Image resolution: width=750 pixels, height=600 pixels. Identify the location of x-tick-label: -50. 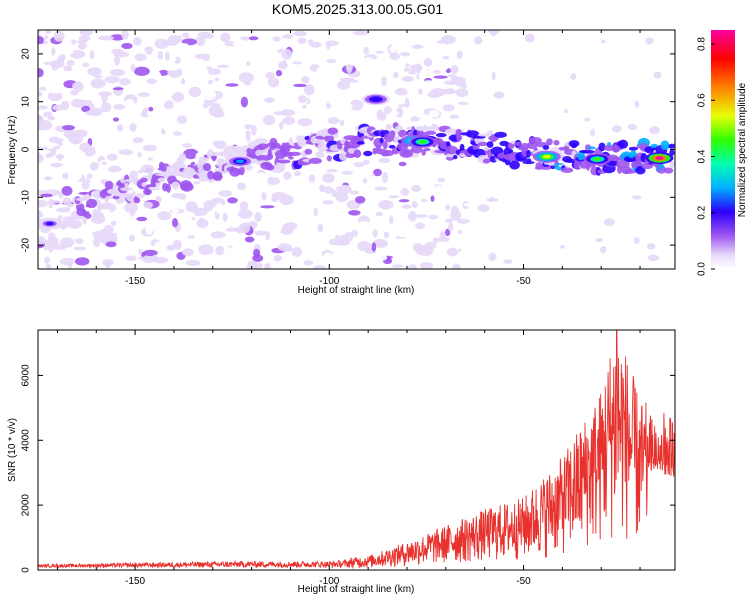
(523, 281).